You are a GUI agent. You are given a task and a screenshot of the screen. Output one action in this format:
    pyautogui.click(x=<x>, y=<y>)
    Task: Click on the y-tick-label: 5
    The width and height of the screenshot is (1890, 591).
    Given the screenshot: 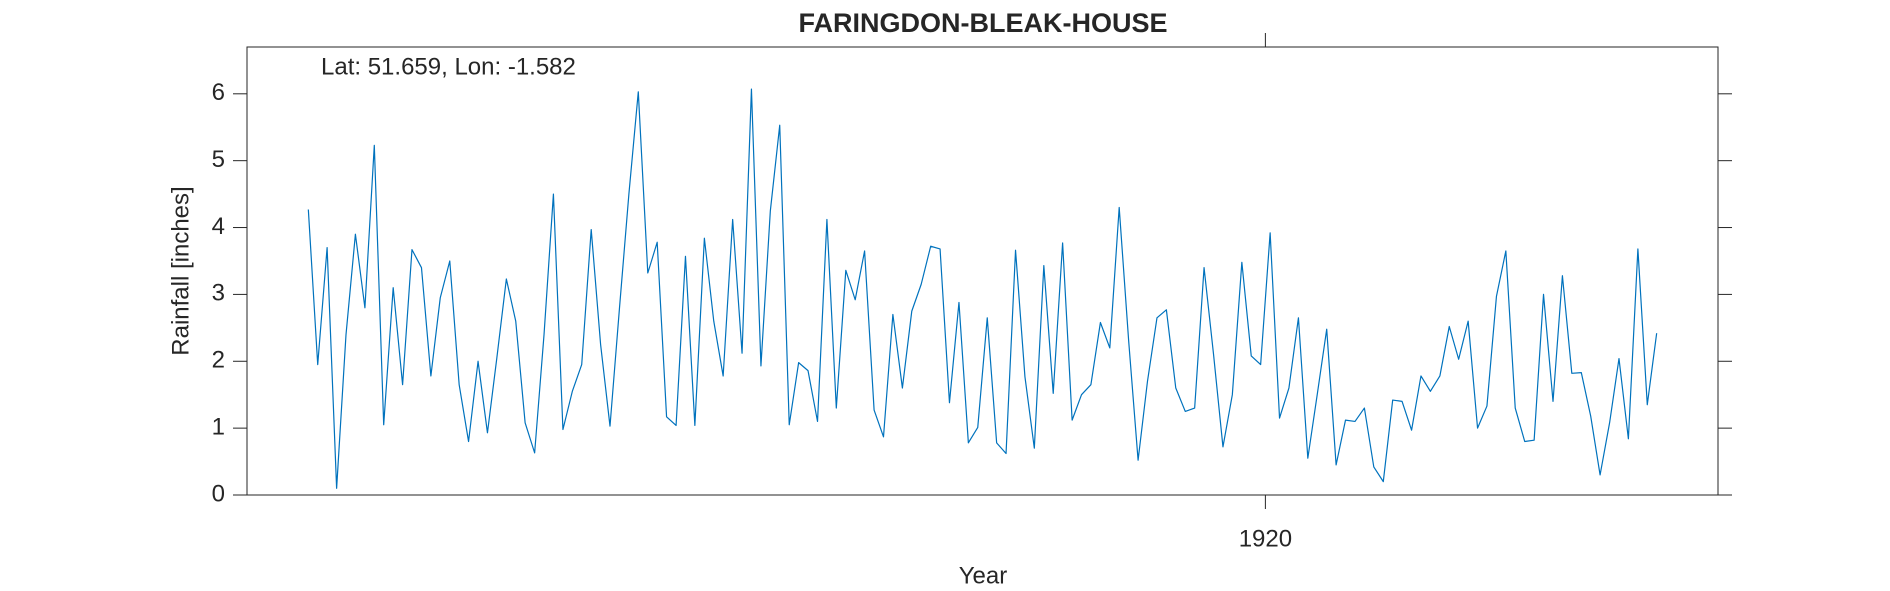 What is the action you would take?
    pyautogui.click(x=218, y=159)
    